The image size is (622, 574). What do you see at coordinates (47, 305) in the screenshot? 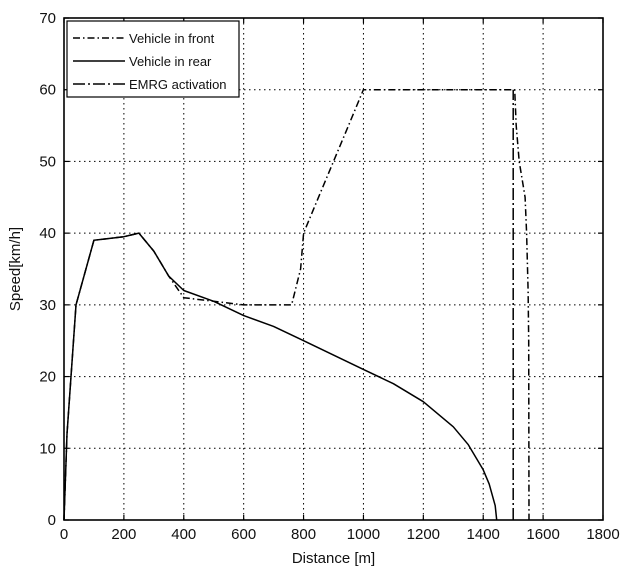
I see `y-tick-label: 30` at bounding box center [47, 305].